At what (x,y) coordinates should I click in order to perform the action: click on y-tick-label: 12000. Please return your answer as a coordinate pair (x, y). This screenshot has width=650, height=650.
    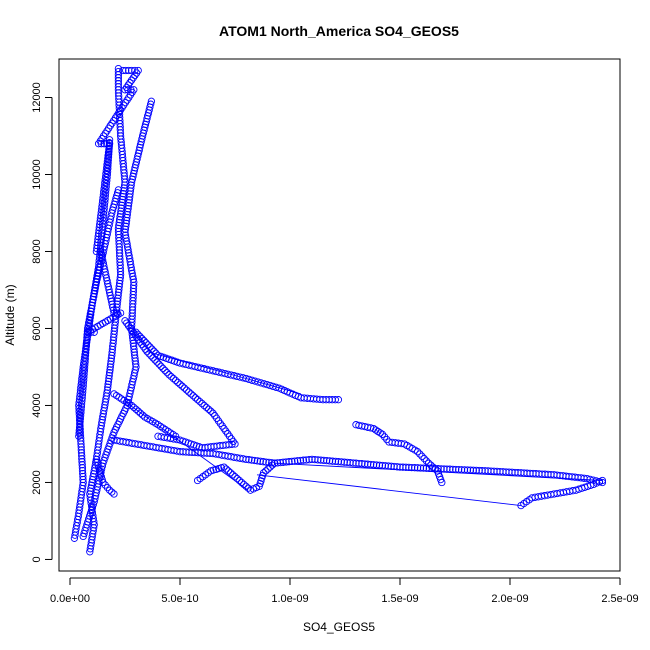
    Looking at the image, I should click on (37, 97).